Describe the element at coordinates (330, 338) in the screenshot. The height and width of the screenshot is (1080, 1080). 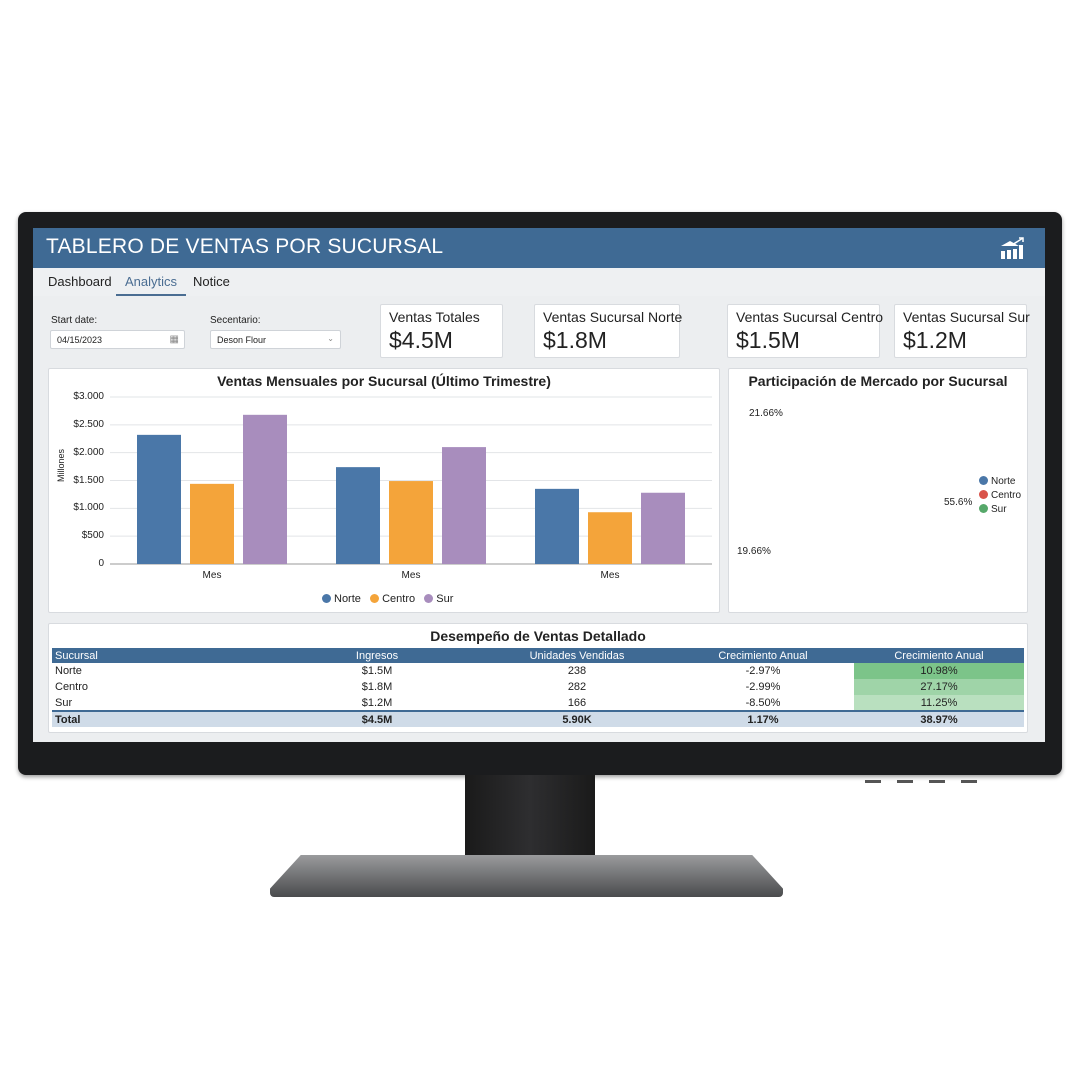
I see `chevron-down-icon: ⌄` at that location.